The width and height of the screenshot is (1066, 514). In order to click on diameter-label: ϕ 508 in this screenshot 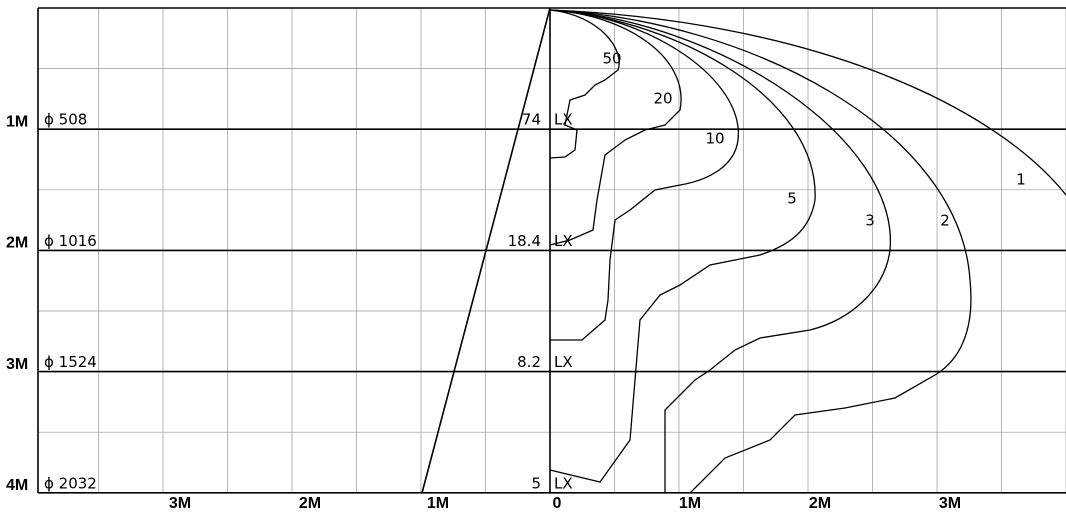, I will do `click(65, 120)`.